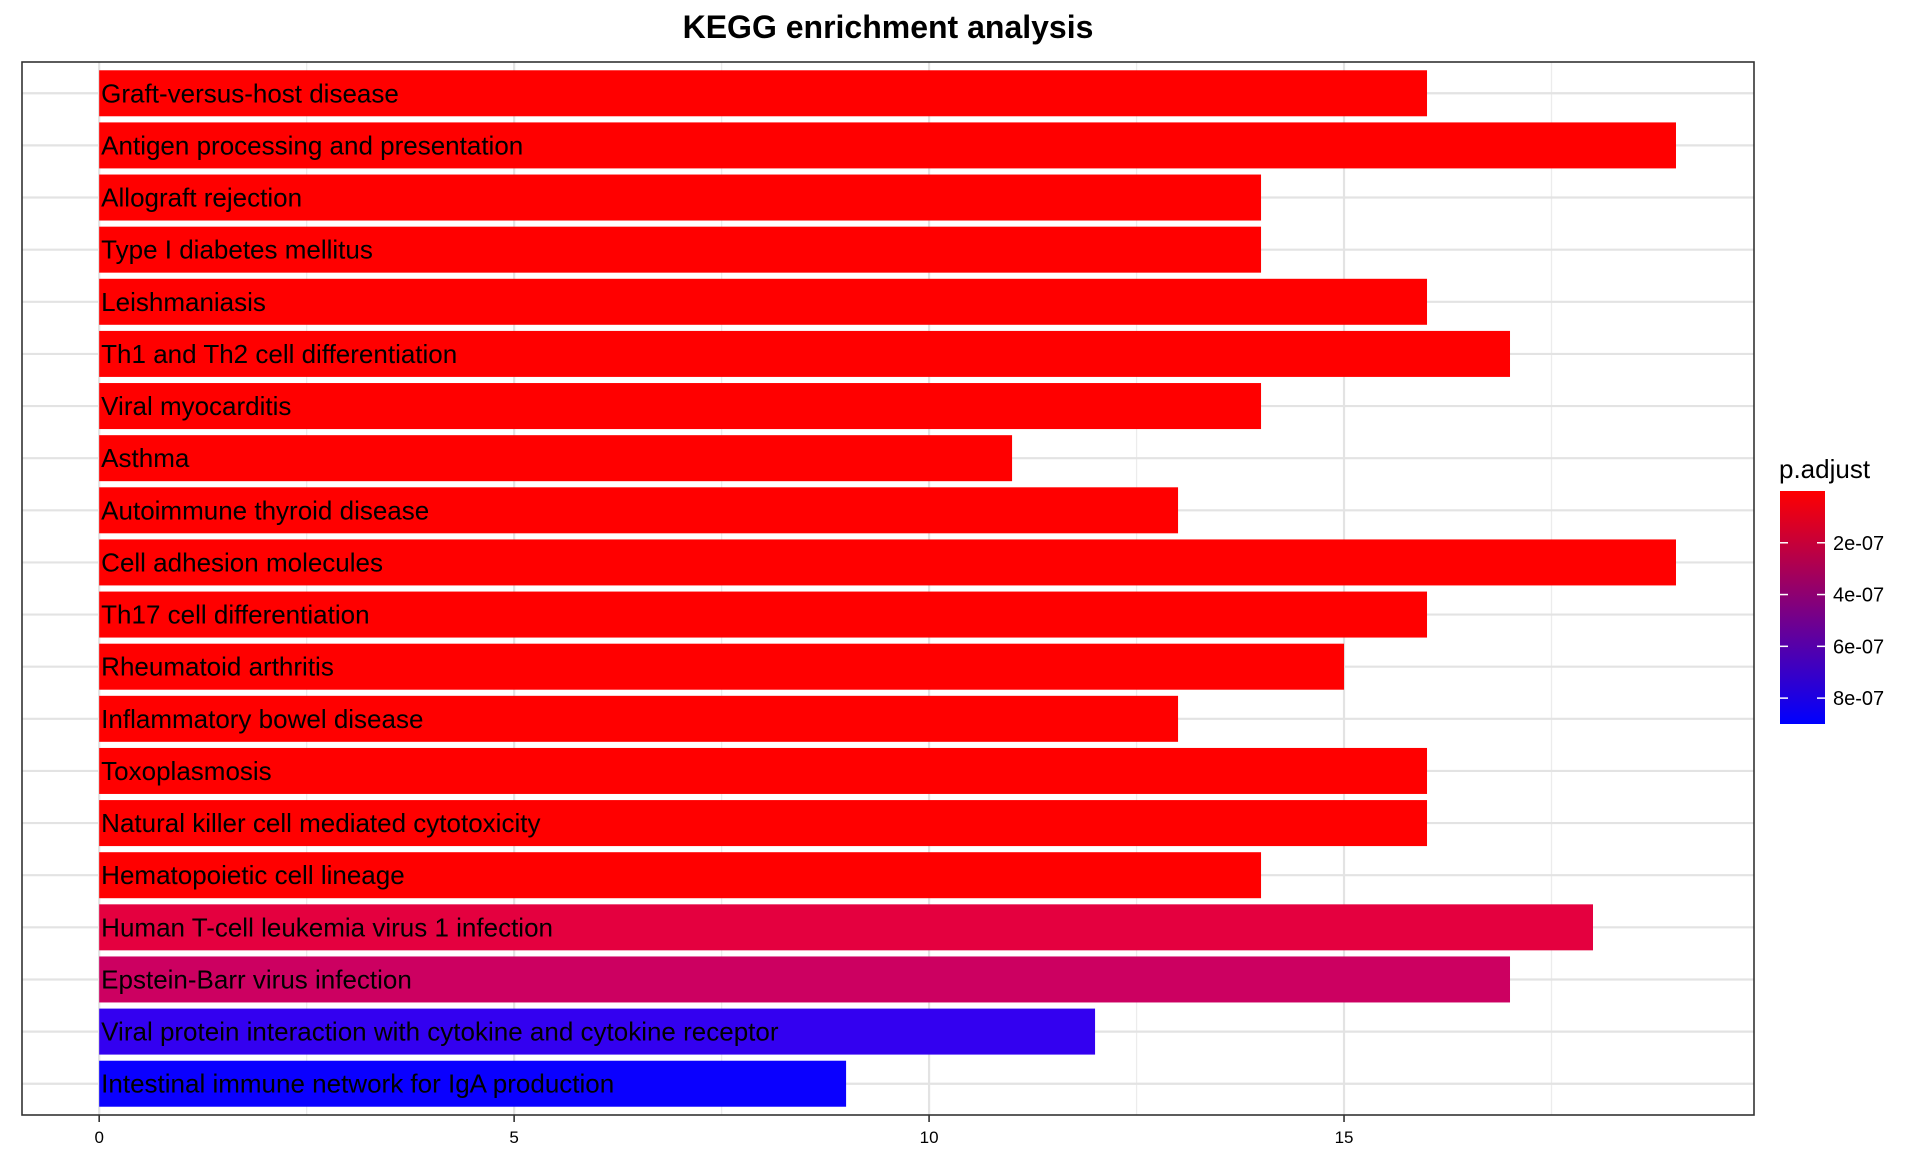 The width and height of the screenshot is (1920, 1157). Describe the element at coordinates (513, 1137) in the screenshot. I see `x-tick-label: 5` at that location.